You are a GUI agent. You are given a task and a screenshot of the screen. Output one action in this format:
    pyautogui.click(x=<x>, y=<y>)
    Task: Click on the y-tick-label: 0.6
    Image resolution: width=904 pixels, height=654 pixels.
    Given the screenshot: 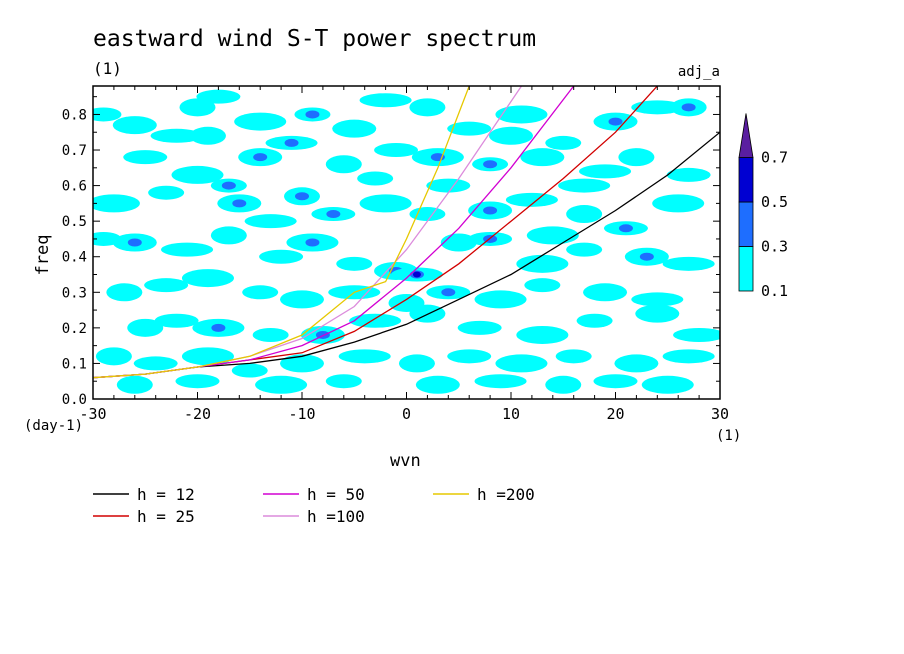 What is the action you would take?
    pyautogui.click(x=74, y=187)
    